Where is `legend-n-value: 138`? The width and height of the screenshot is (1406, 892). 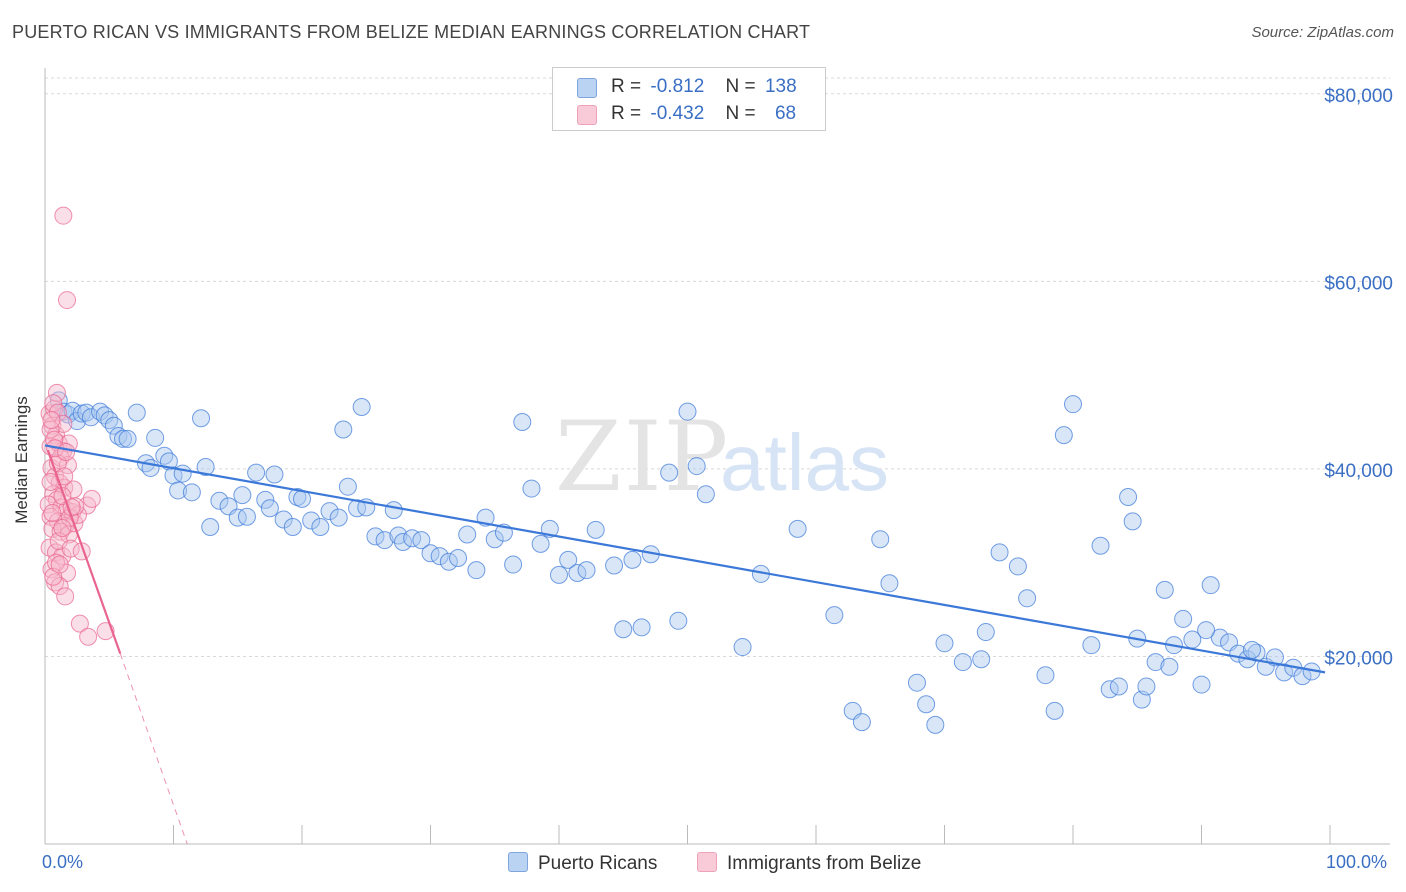 legend-n-value: 138 is located at coordinates (780, 86).